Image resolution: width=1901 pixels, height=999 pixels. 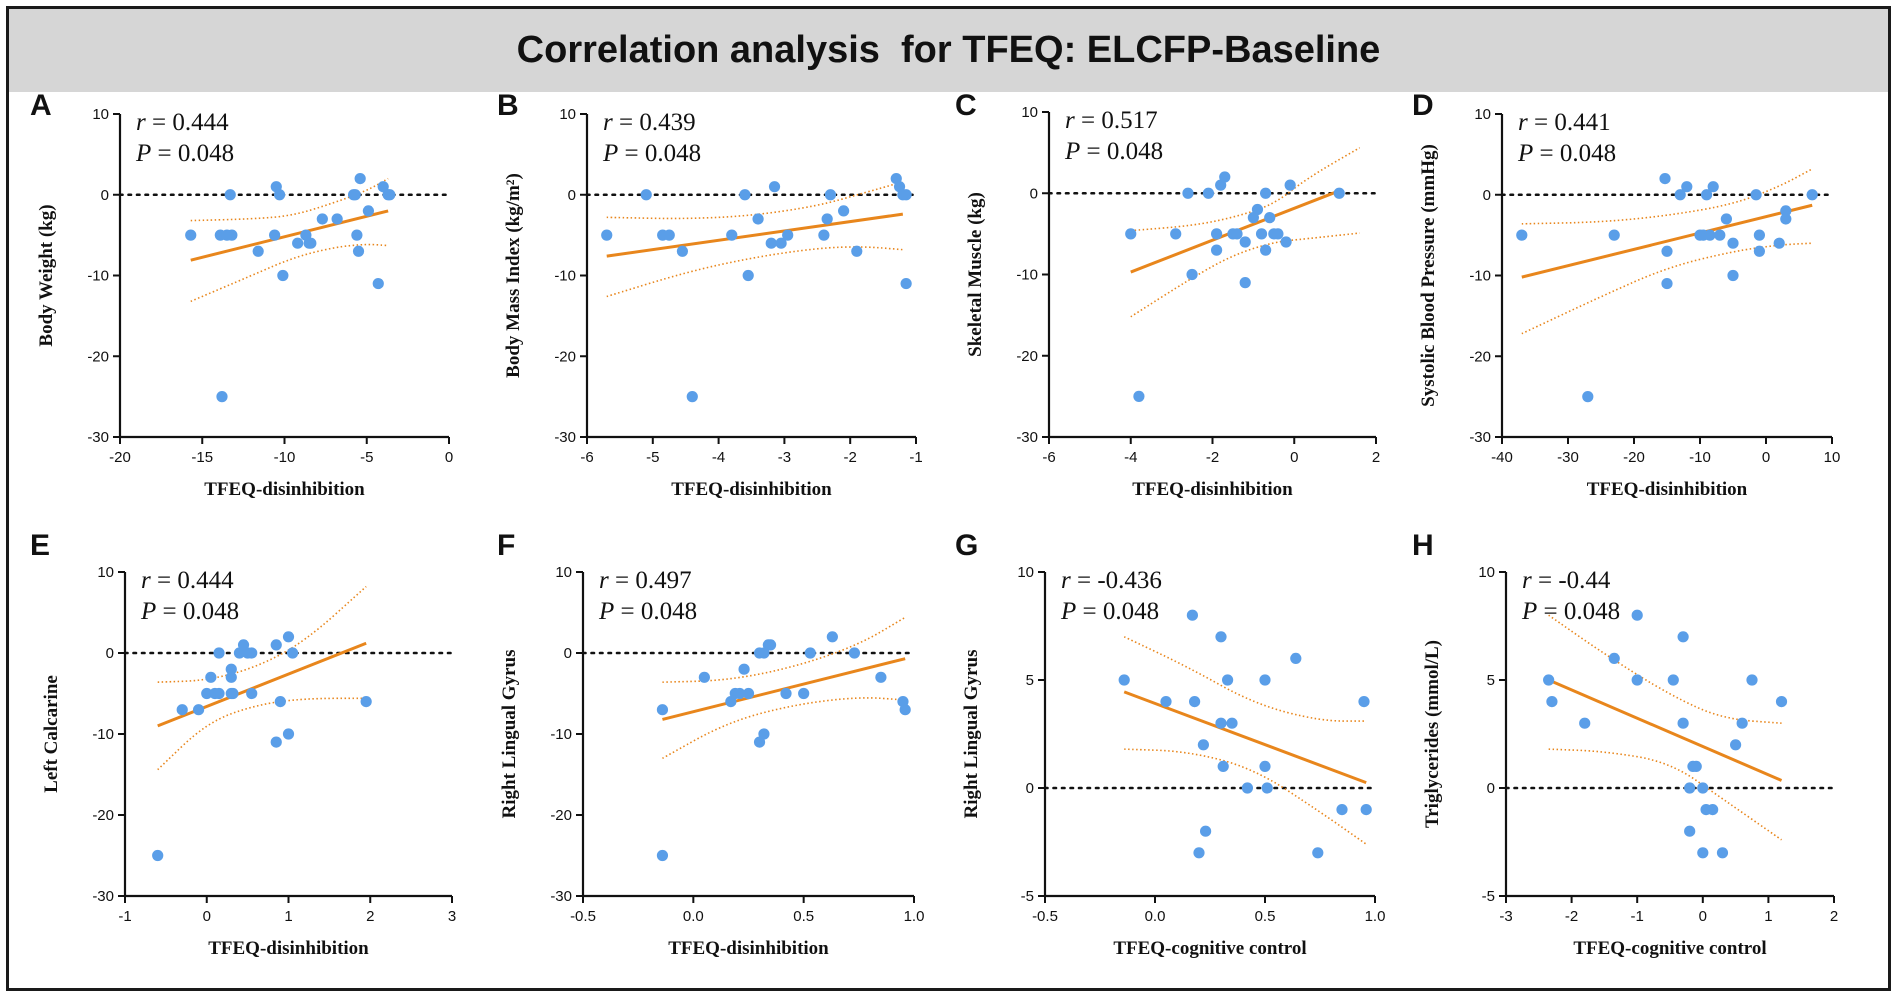 I want to click on ci-lower-band-h, so click(x=1665, y=794).